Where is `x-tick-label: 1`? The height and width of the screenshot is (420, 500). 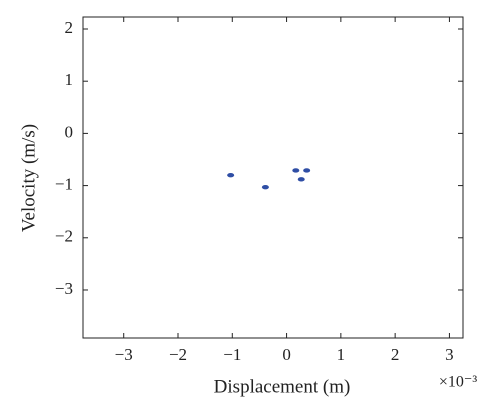
x-tick-label: 1 is located at coordinates (341, 354).